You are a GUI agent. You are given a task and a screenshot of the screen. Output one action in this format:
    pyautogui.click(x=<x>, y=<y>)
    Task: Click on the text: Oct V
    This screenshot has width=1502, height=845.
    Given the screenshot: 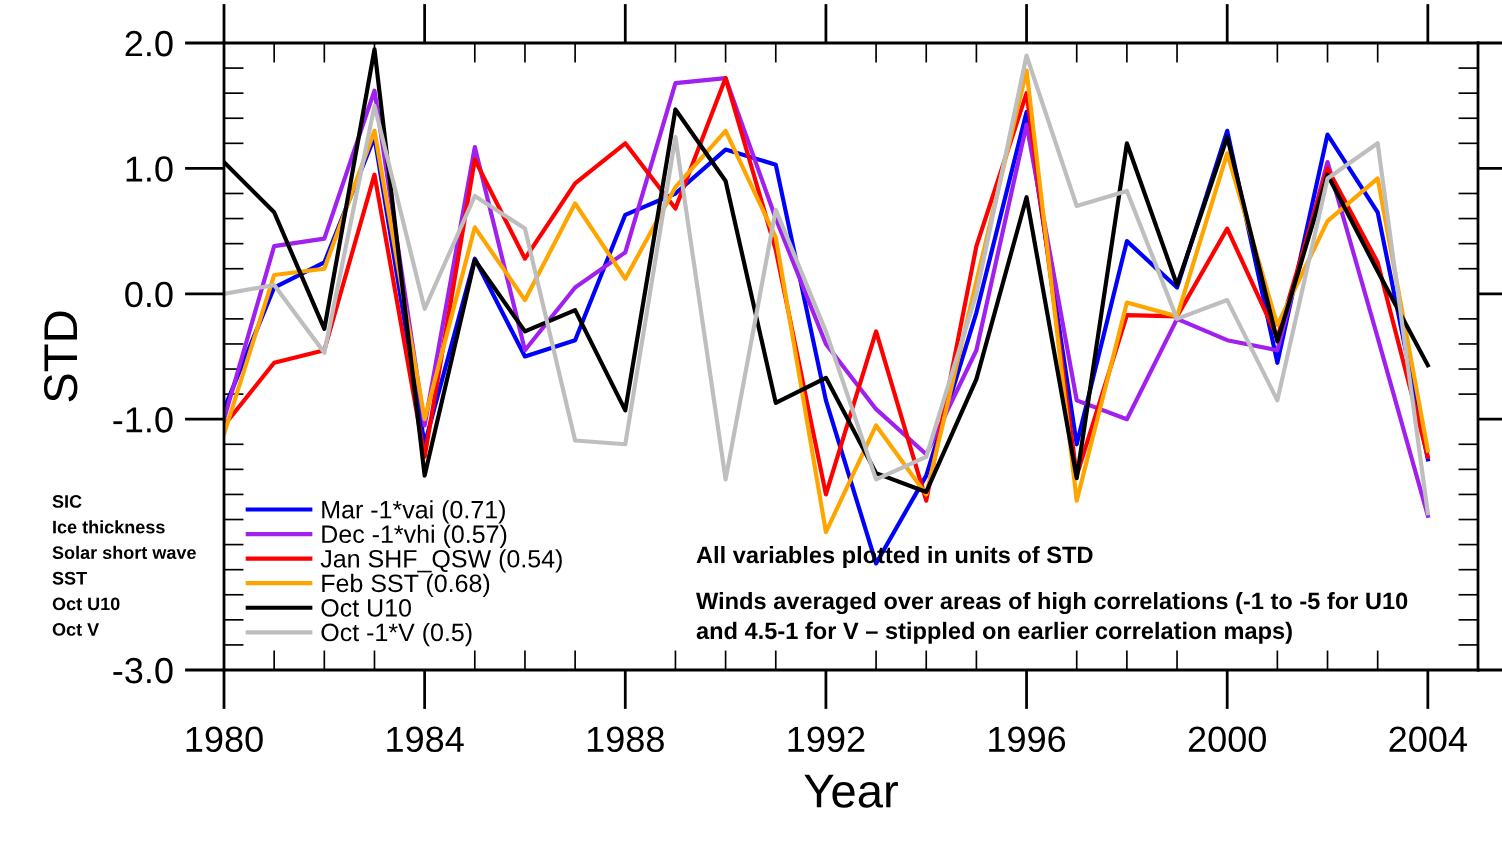 What is the action you would take?
    pyautogui.click(x=76, y=629)
    